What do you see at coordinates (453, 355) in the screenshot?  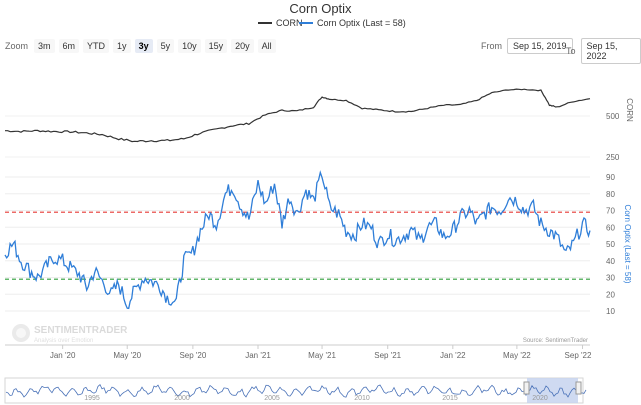 I see `x-tick-label: Jan '22` at bounding box center [453, 355].